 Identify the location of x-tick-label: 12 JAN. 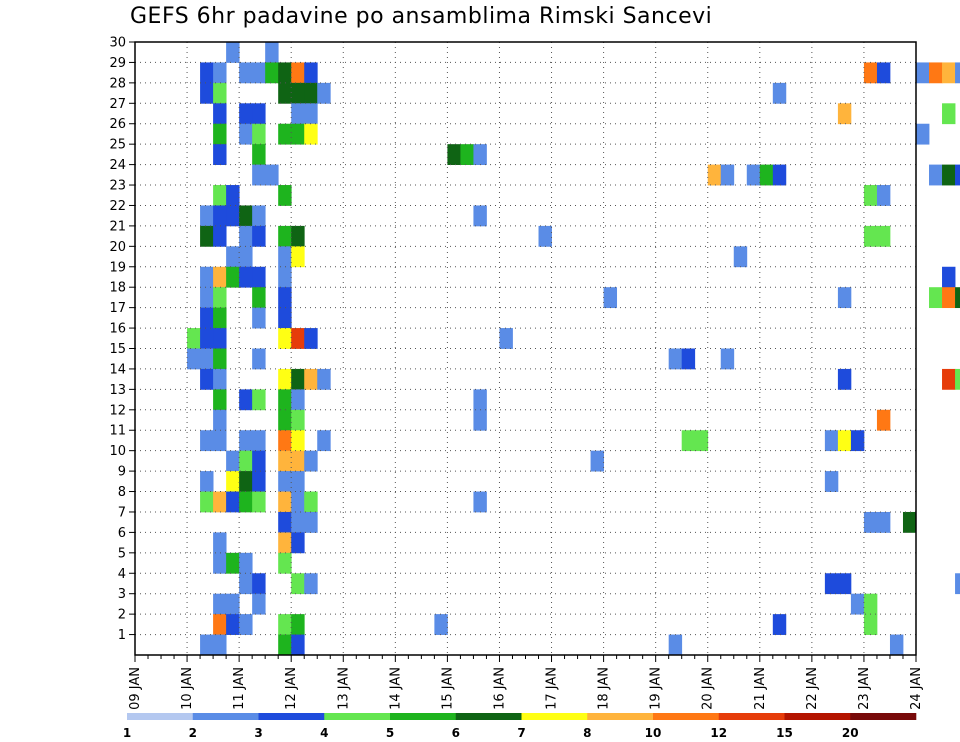
(291, 688).